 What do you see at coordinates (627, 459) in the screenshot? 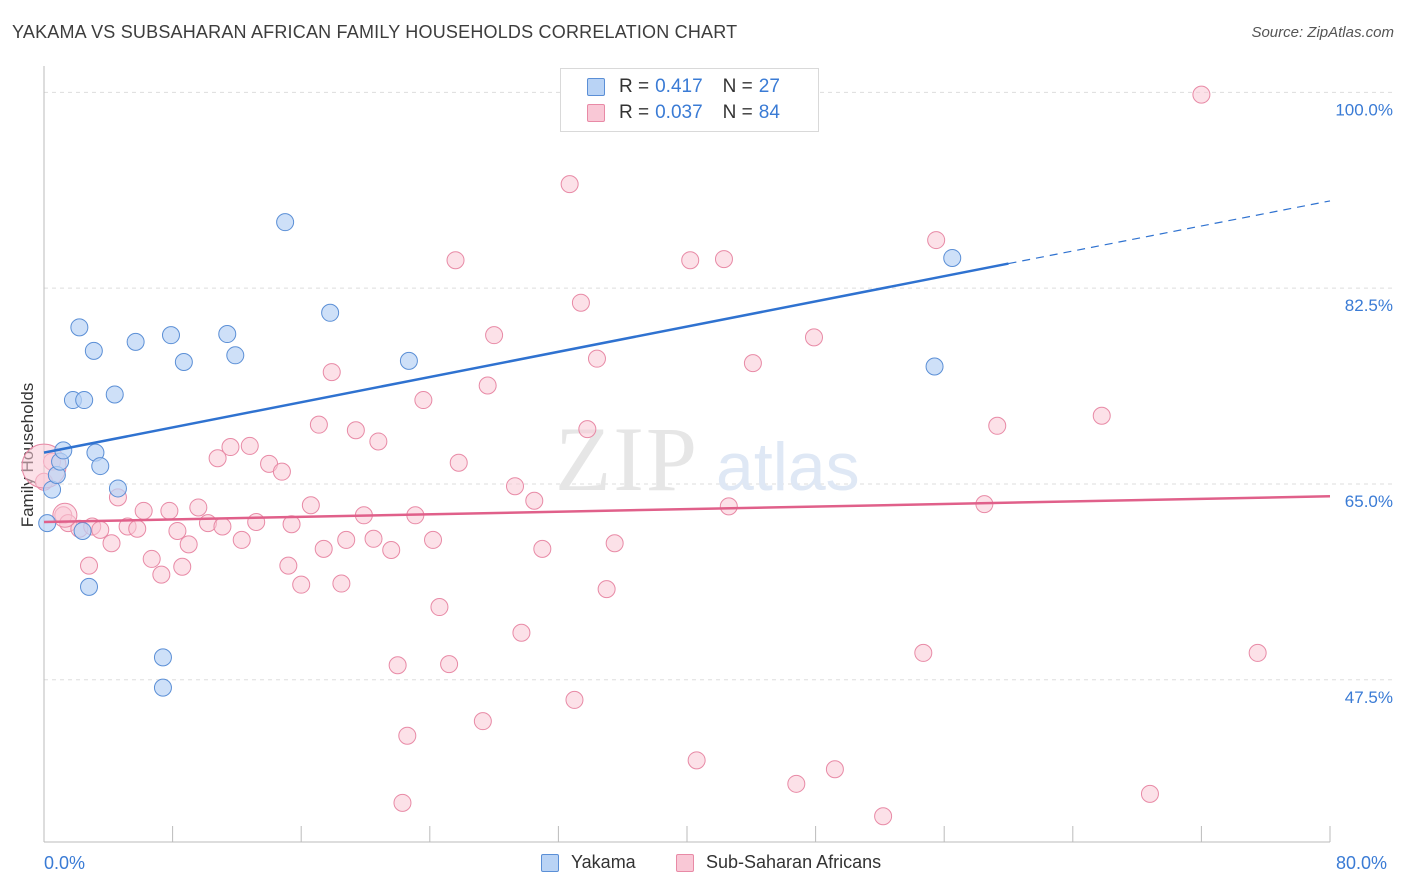
I see `watermark-zip: ZIP` at bounding box center [627, 459].